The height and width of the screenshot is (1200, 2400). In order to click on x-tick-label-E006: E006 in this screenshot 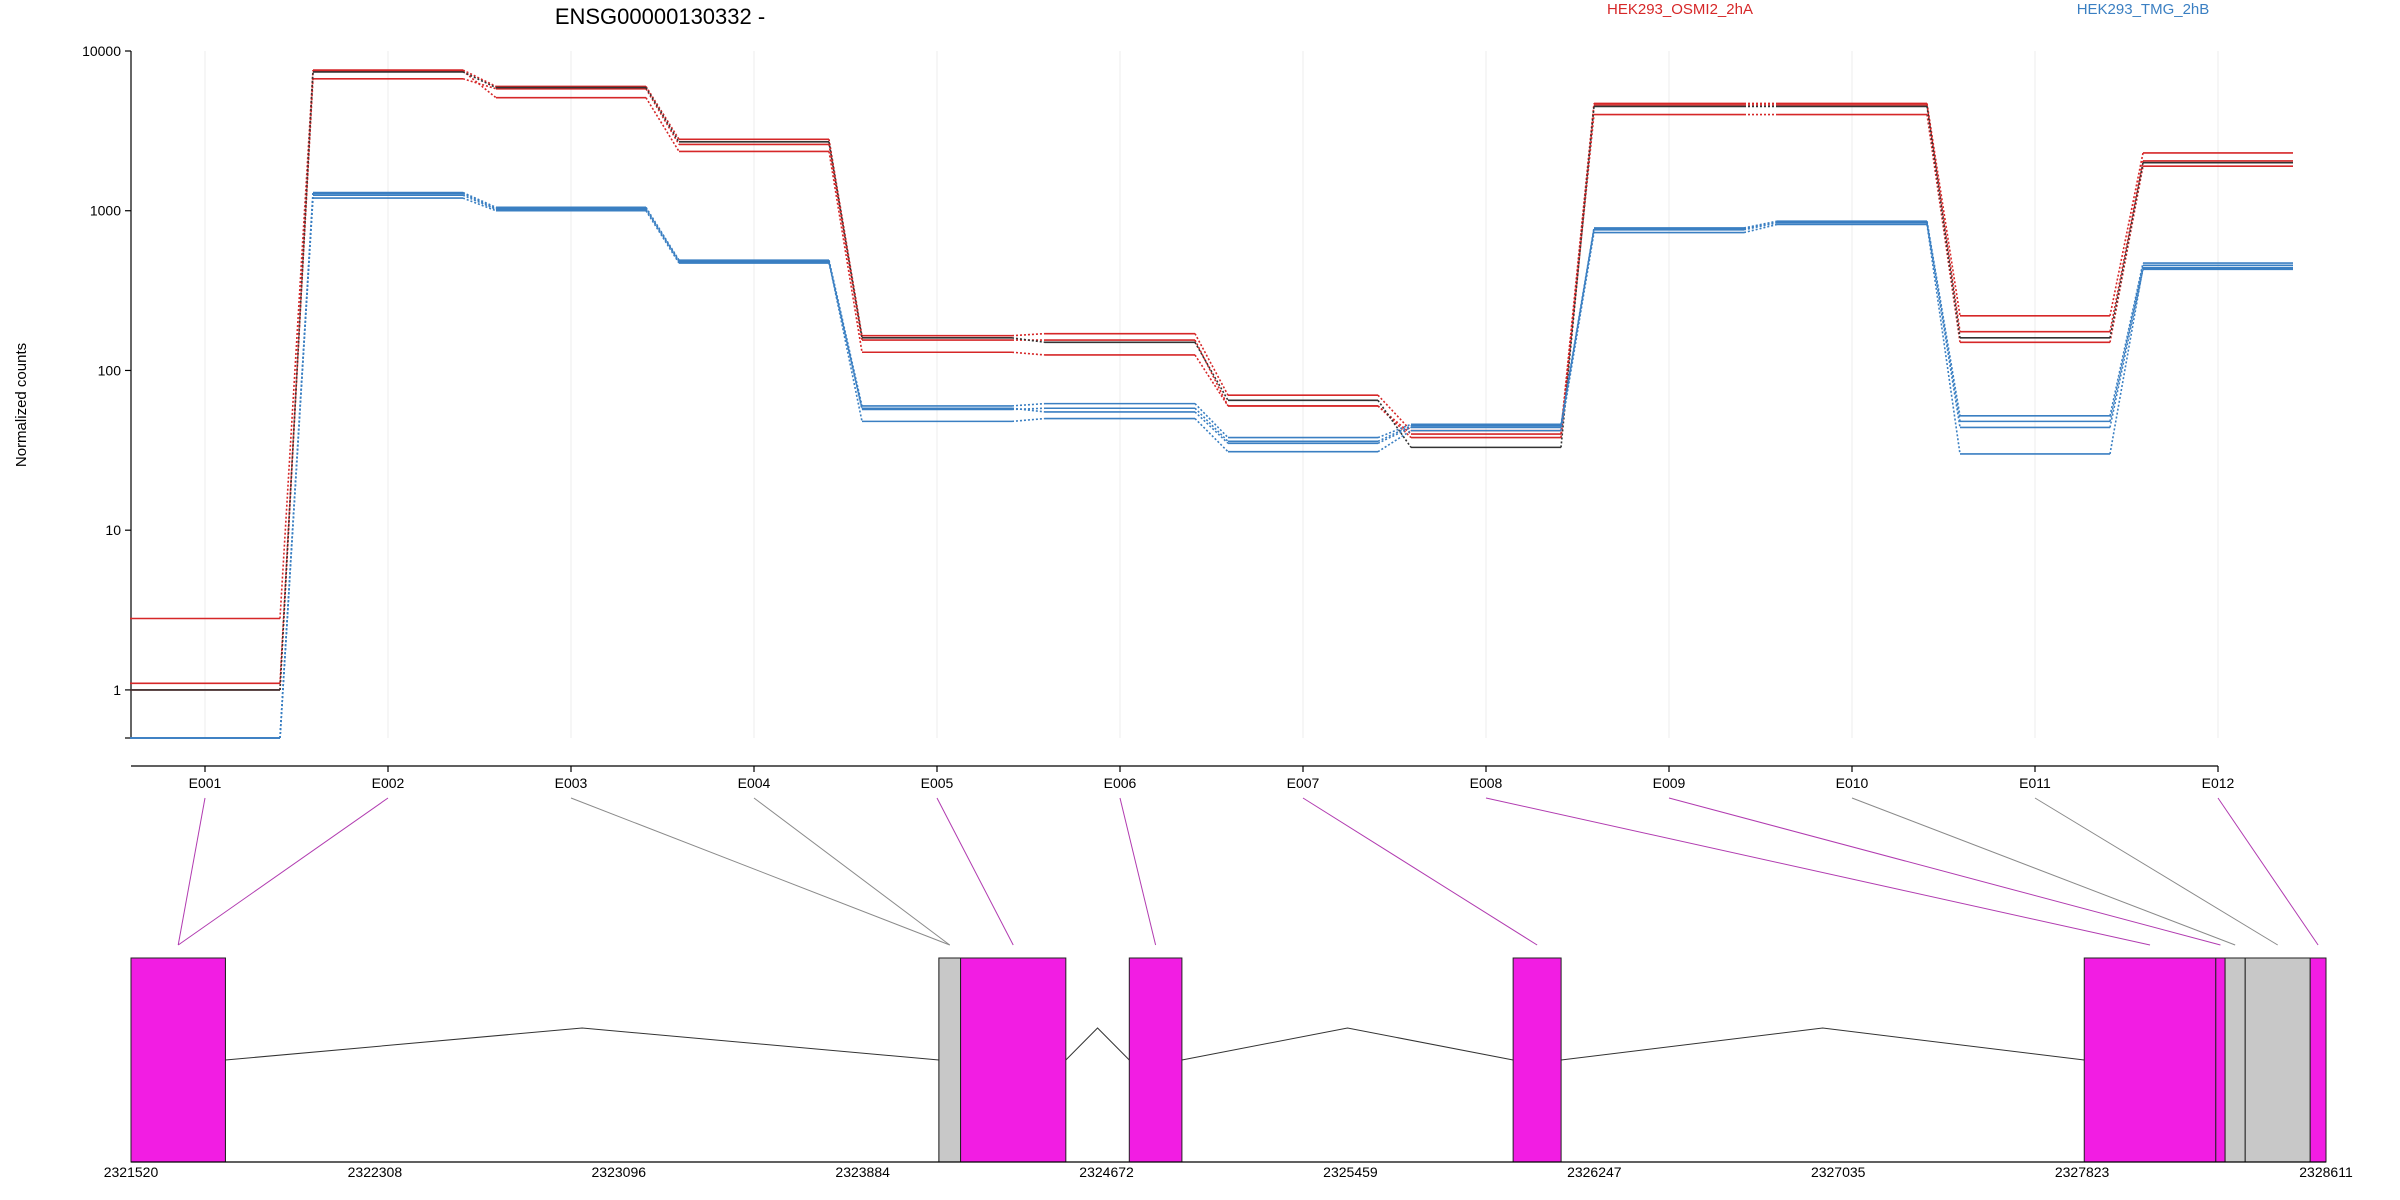, I will do `click(1120, 783)`.